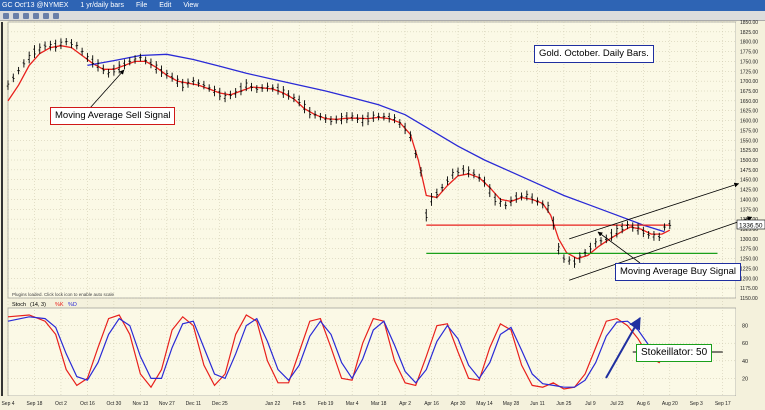 The image size is (765, 410). Describe the element at coordinates (56, 15) in the screenshot. I see `settings-icon` at that location.